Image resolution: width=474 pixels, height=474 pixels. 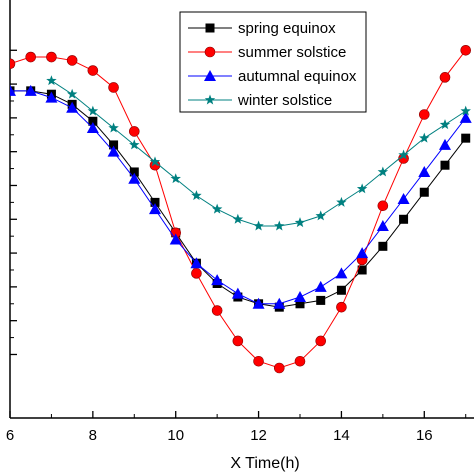 I want to click on legend-item-winter-solstice: winter solstice, so click(x=260, y=100).